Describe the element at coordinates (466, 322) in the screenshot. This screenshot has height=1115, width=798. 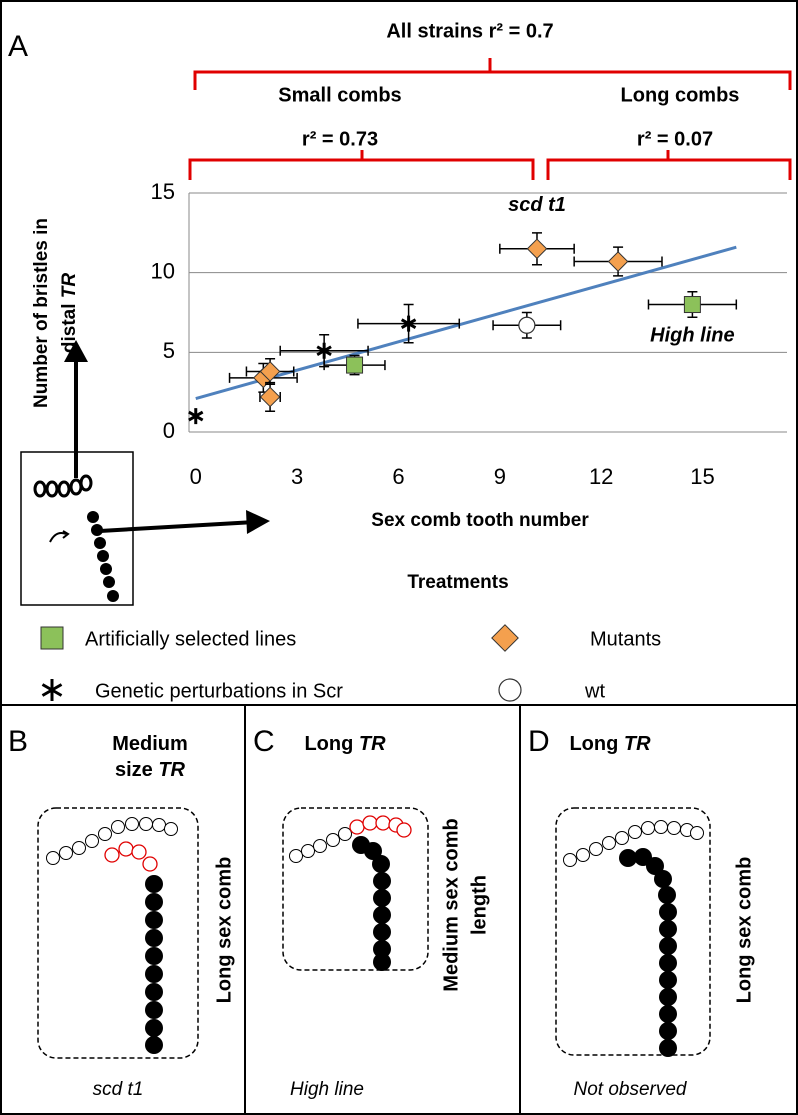
I see `trendline` at that location.